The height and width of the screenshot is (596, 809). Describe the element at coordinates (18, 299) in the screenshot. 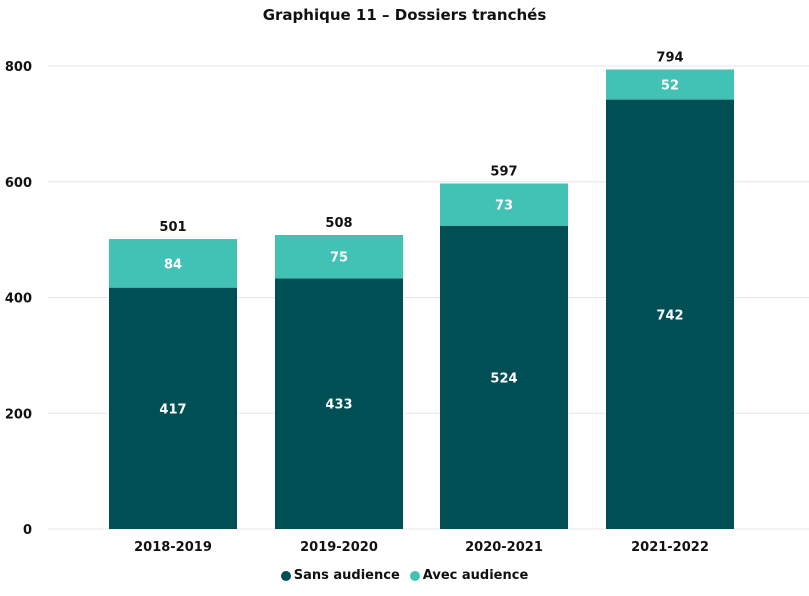

I see `y-tick-label: 400` at that location.